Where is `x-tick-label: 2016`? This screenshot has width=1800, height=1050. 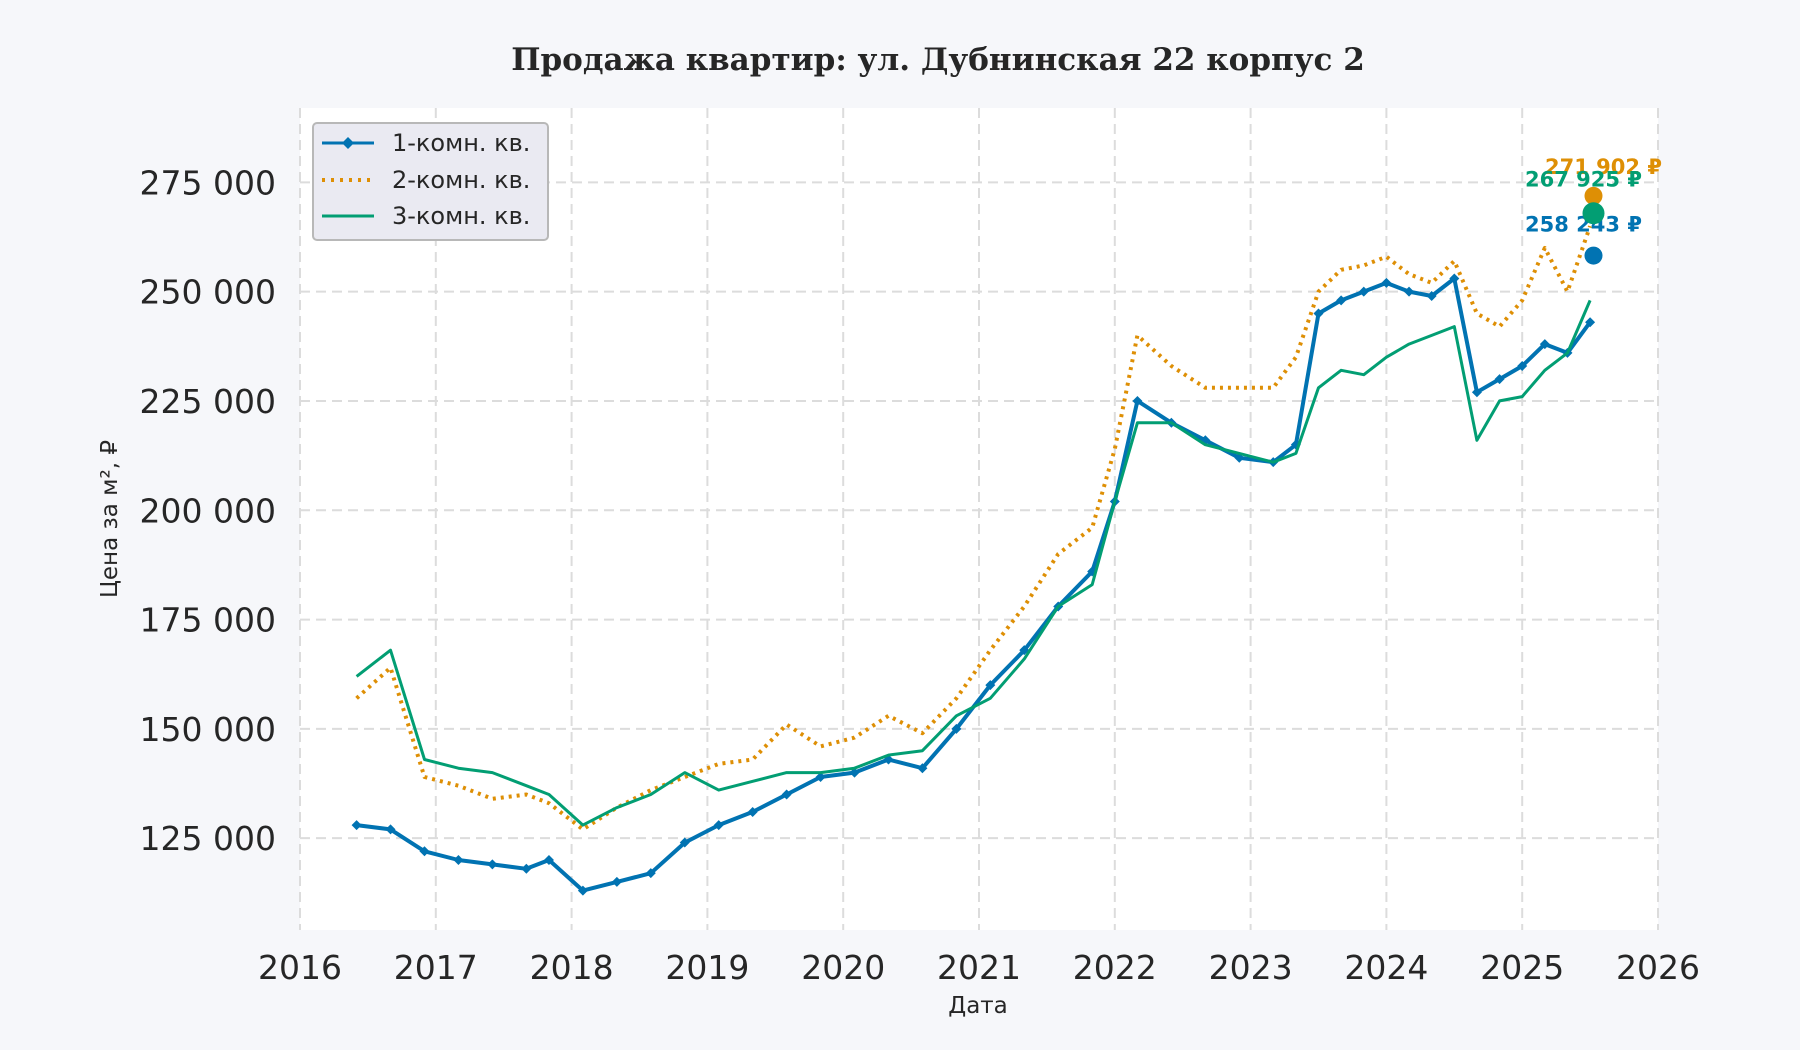
x-tick-label: 2016 is located at coordinates (300, 967).